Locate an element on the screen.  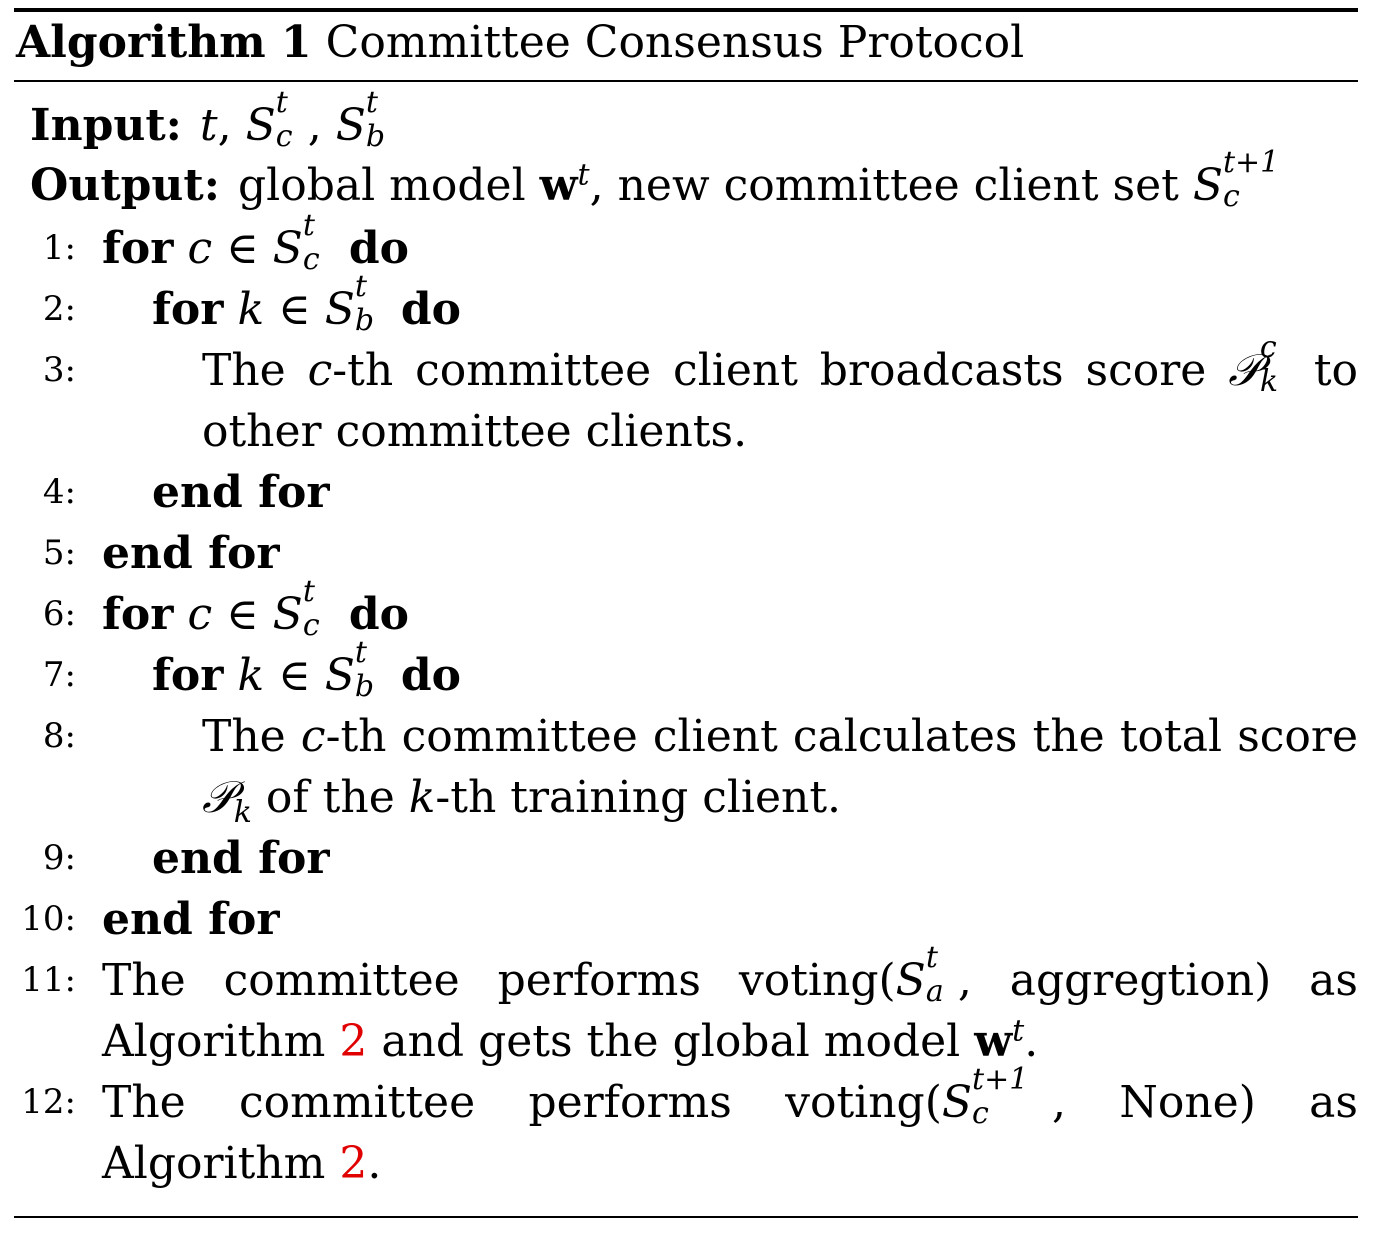
caption-rule is located at coordinates (686, 81).